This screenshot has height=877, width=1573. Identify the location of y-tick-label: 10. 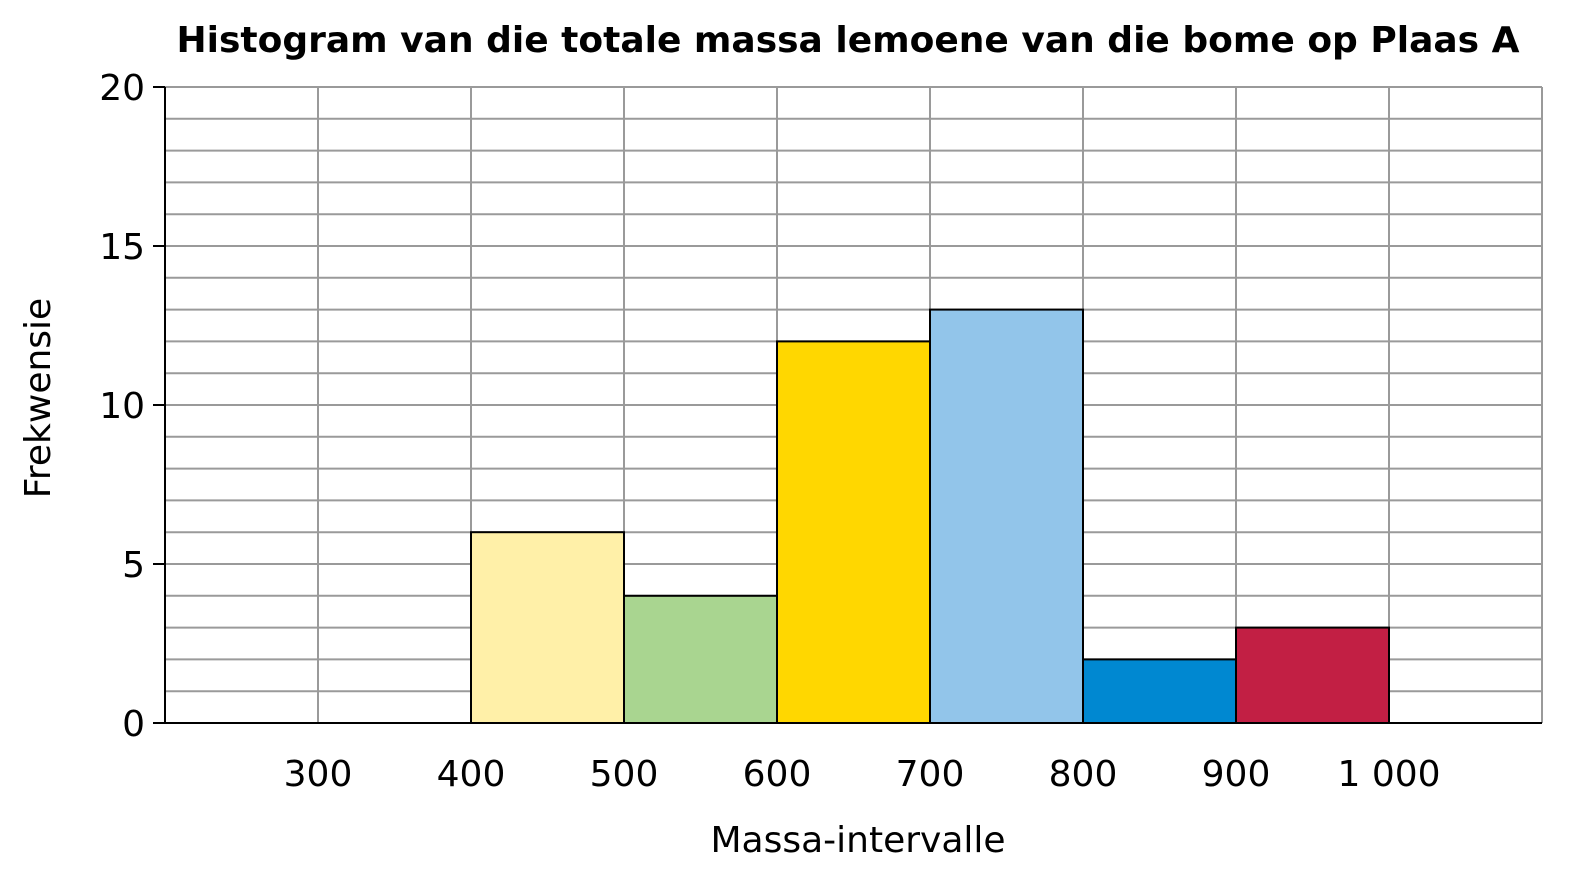
(122, 406).